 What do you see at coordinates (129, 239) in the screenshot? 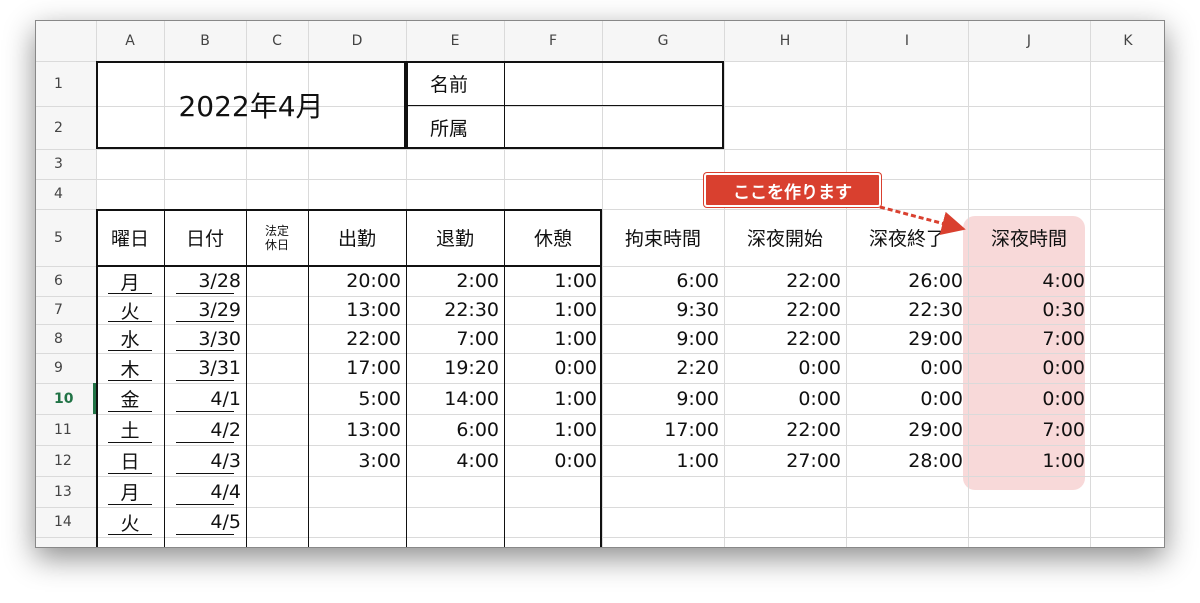
I see `table-header: 曜日` at bounding box center [129, 239].